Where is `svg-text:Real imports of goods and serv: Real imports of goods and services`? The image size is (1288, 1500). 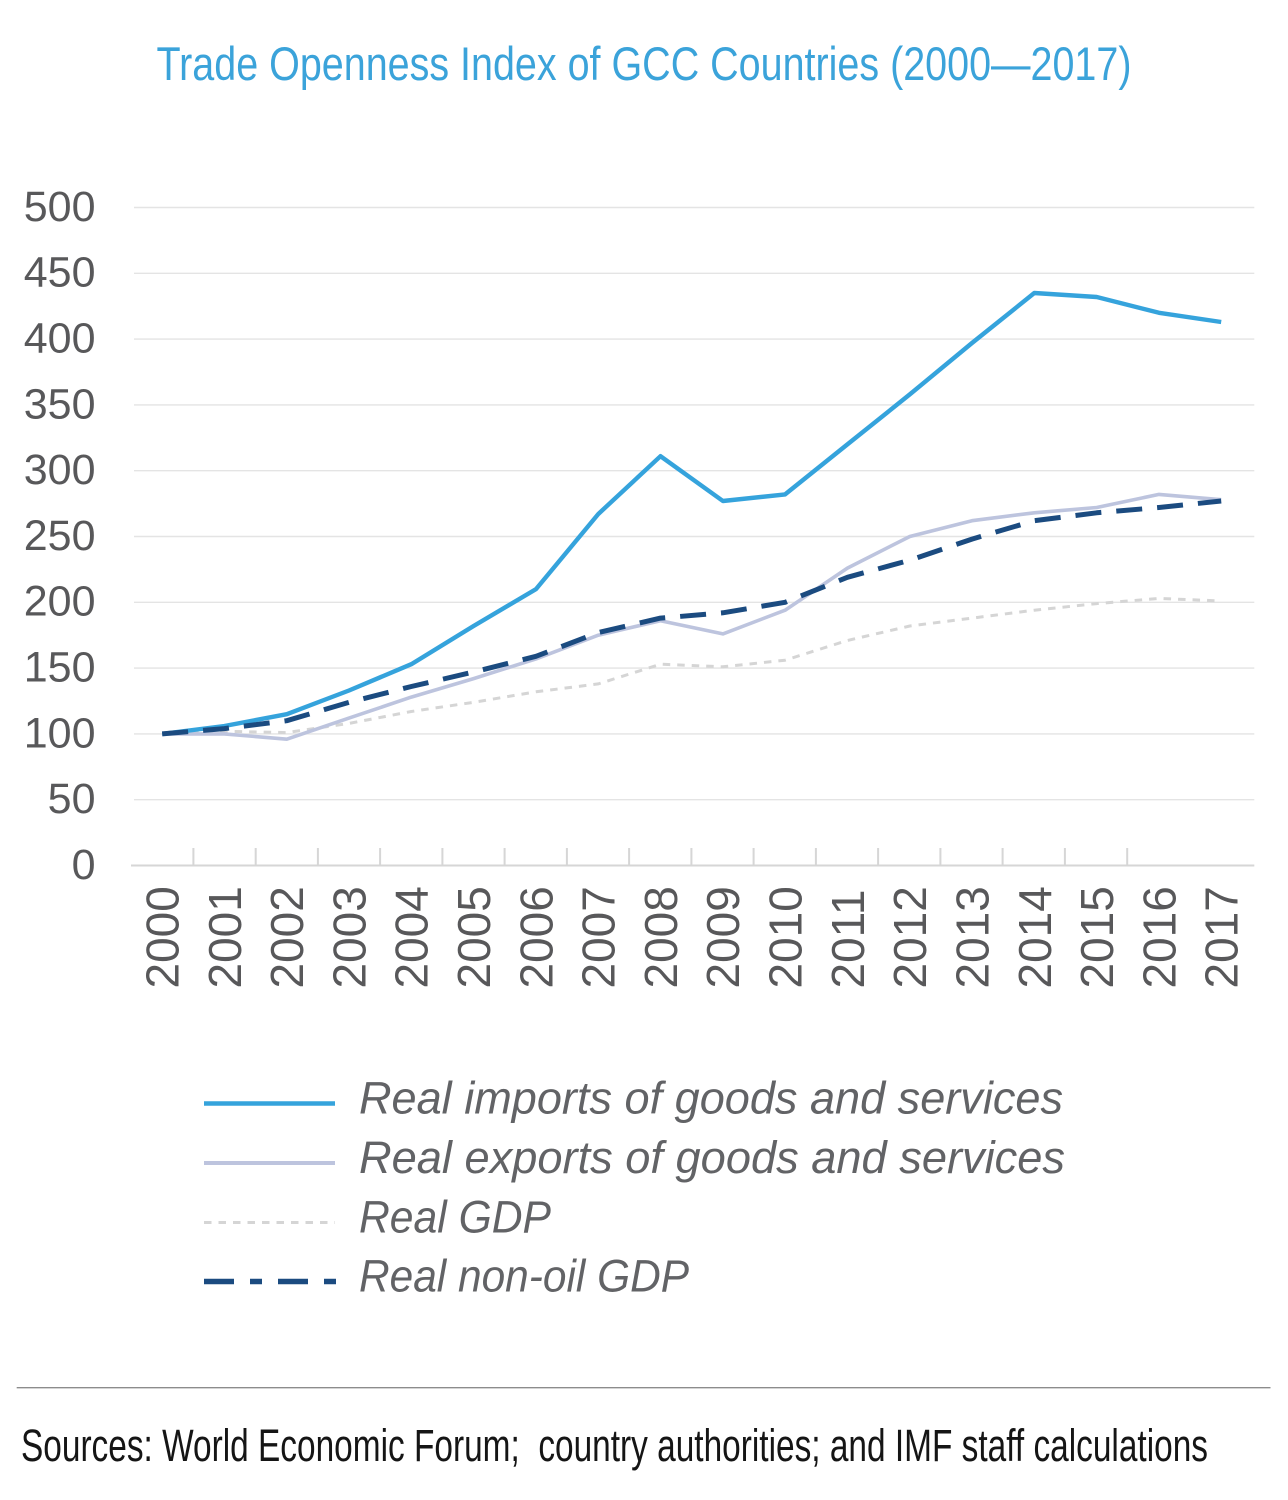 svg-text:Real imports of goods and serv: Real imports of goods and services is located at coordinates (711, 1098).